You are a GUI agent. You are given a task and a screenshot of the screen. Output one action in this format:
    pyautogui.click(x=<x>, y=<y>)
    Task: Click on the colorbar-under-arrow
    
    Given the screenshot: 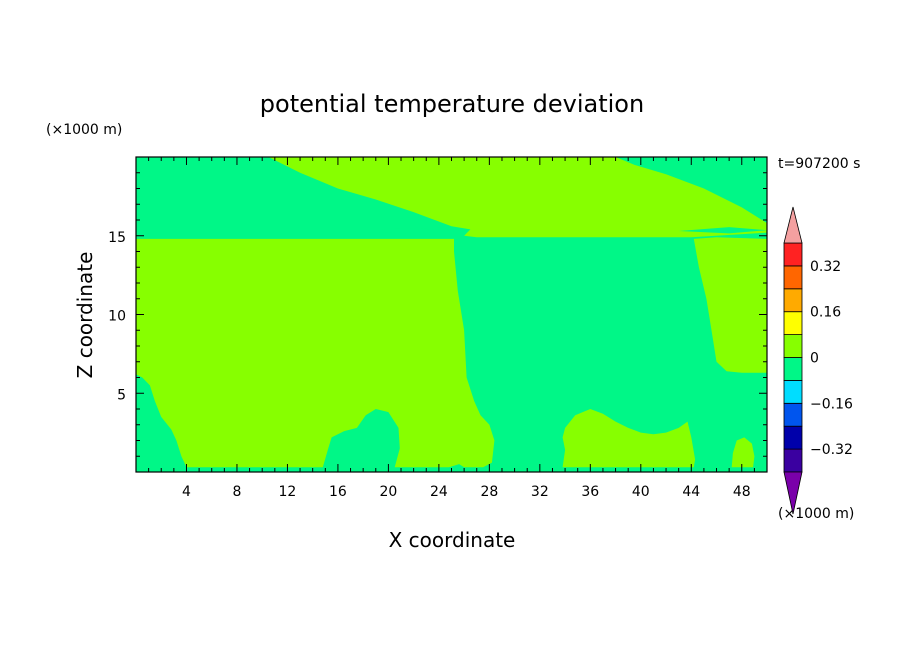 What is the action you would take?
    pyautogui.click(x=793, y=493)
    